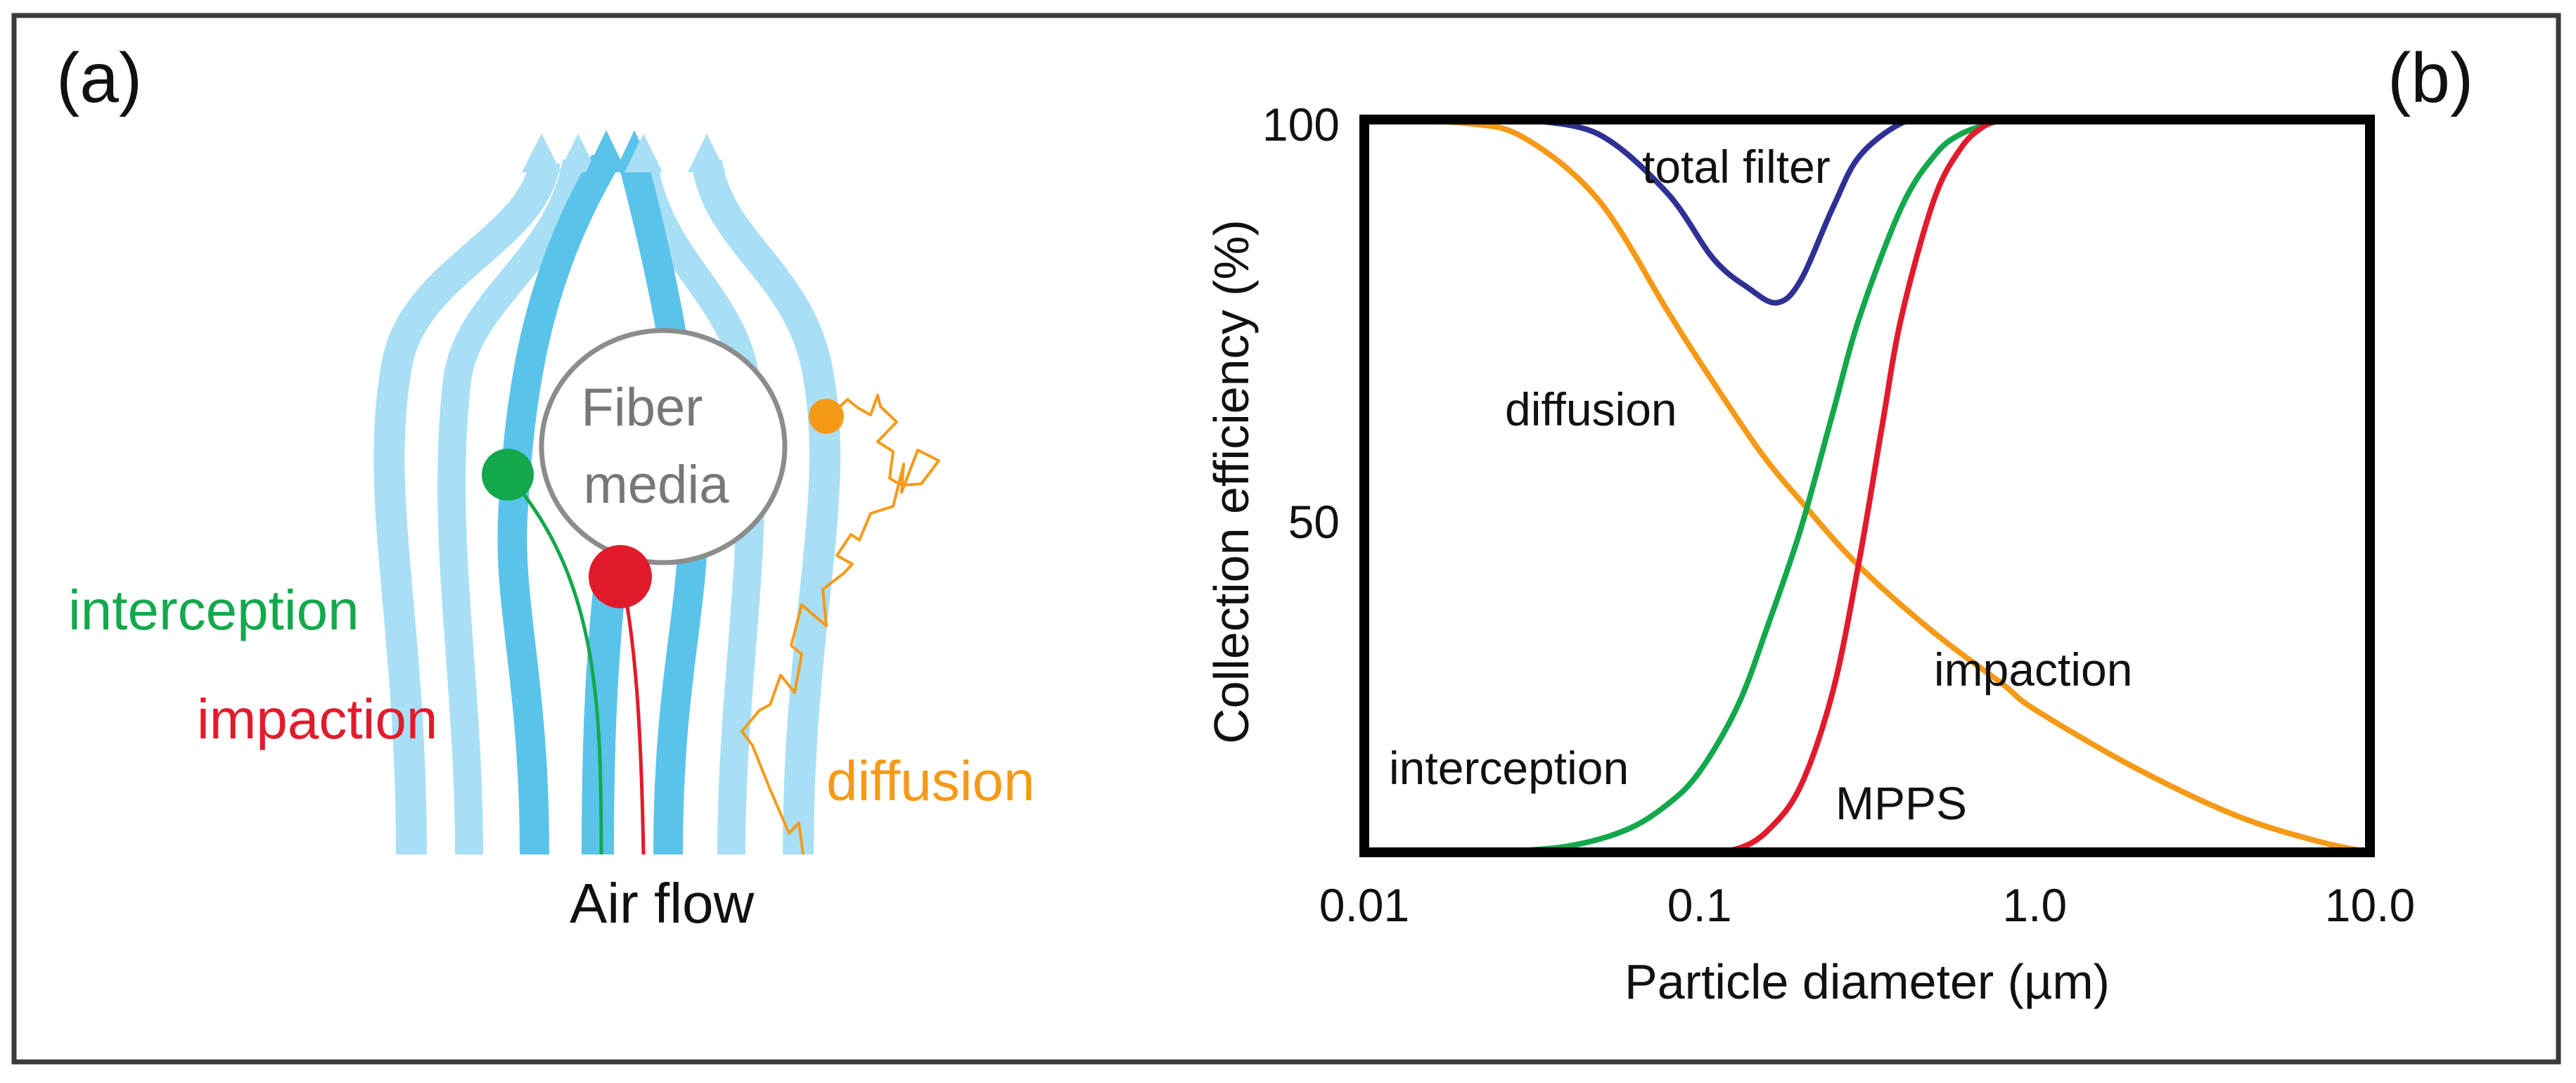 The image size is (2576, 1083). What do you see at coordinates (663, 446) in the screenshot?
I see `fiber-media-circle` at bounding box center [663, 446].